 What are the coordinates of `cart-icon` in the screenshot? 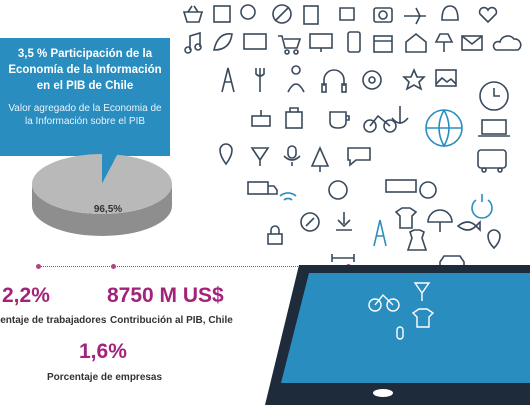 It's located at (290, 45).